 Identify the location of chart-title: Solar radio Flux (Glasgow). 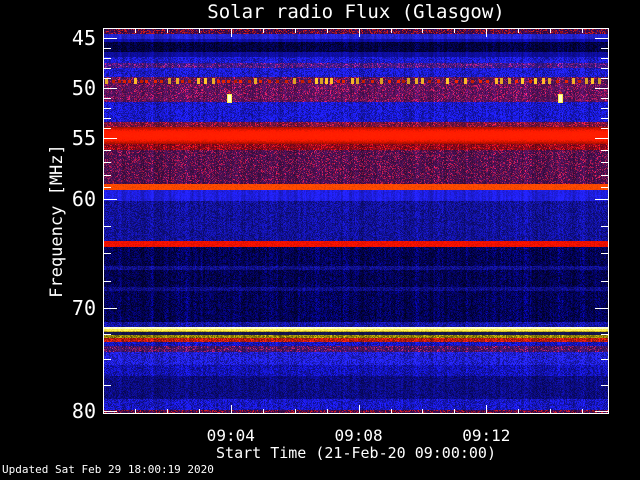
(356, 12).